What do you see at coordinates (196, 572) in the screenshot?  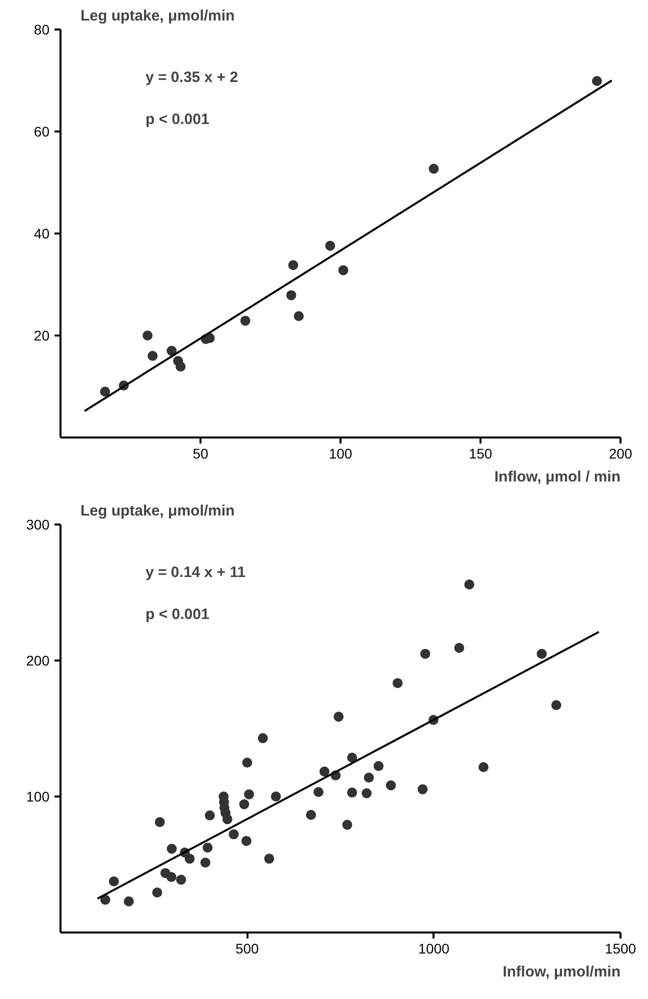 I see `annotation: y = 0.14 x + 11` at bounding box center [196, 572].